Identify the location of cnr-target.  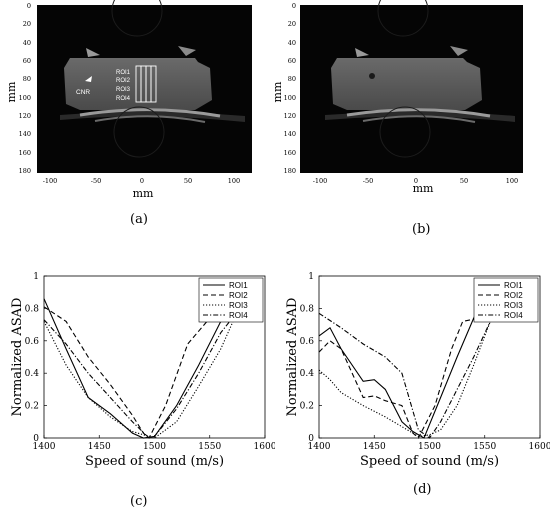
(372, 76).